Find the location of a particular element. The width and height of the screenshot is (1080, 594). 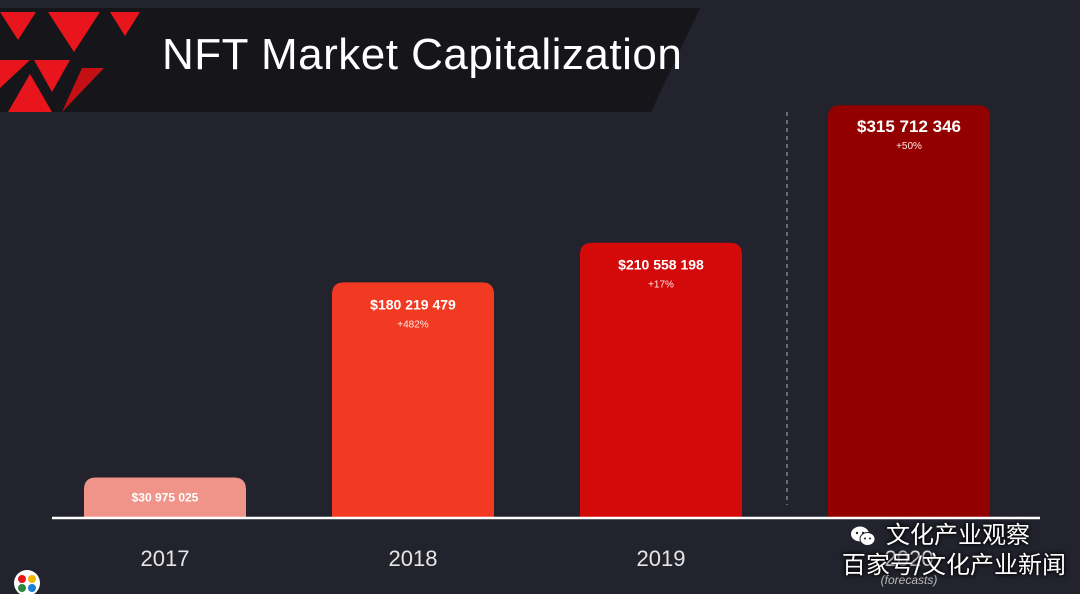

bar-2017 is located at coordinates (165, 497).